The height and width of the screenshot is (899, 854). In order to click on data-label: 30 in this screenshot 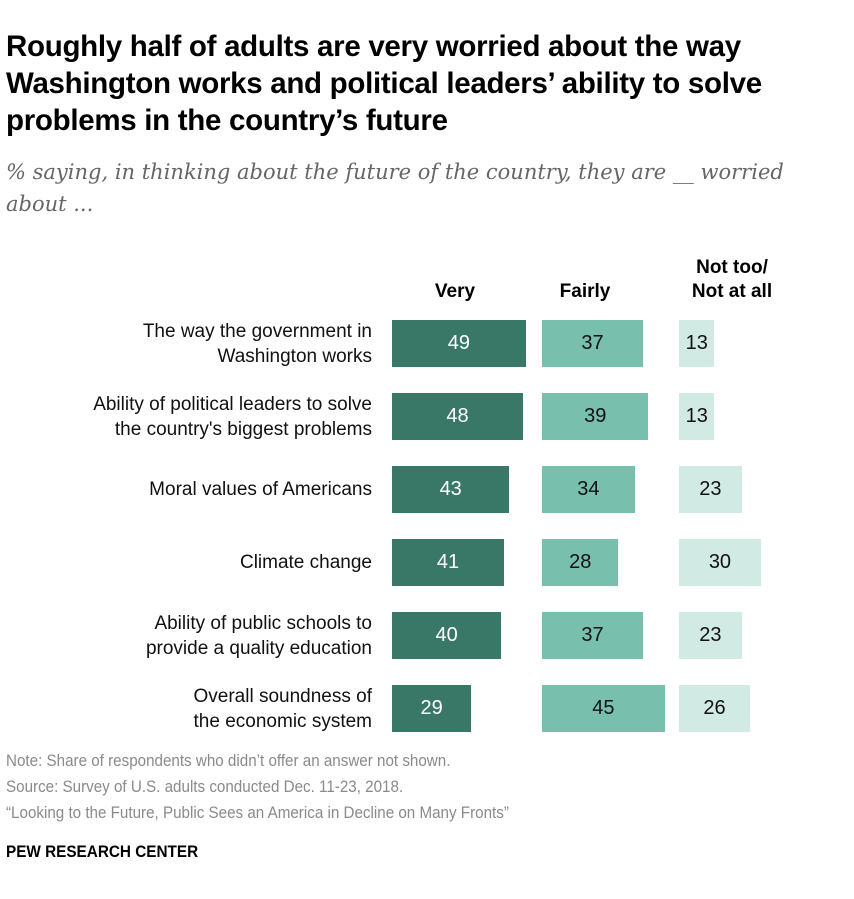, I will do `click(720, 562)`.